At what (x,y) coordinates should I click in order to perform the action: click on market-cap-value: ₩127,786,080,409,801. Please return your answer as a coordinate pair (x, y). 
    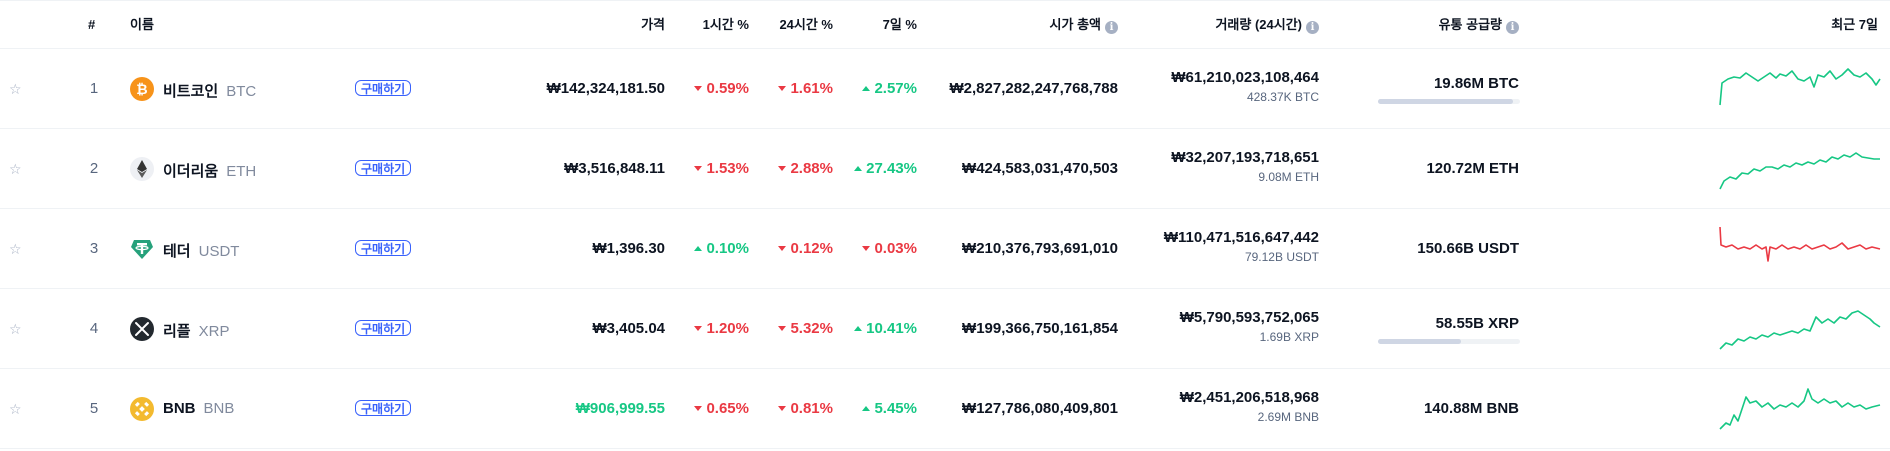
    Looking at the image, I should click on (1040, 408).